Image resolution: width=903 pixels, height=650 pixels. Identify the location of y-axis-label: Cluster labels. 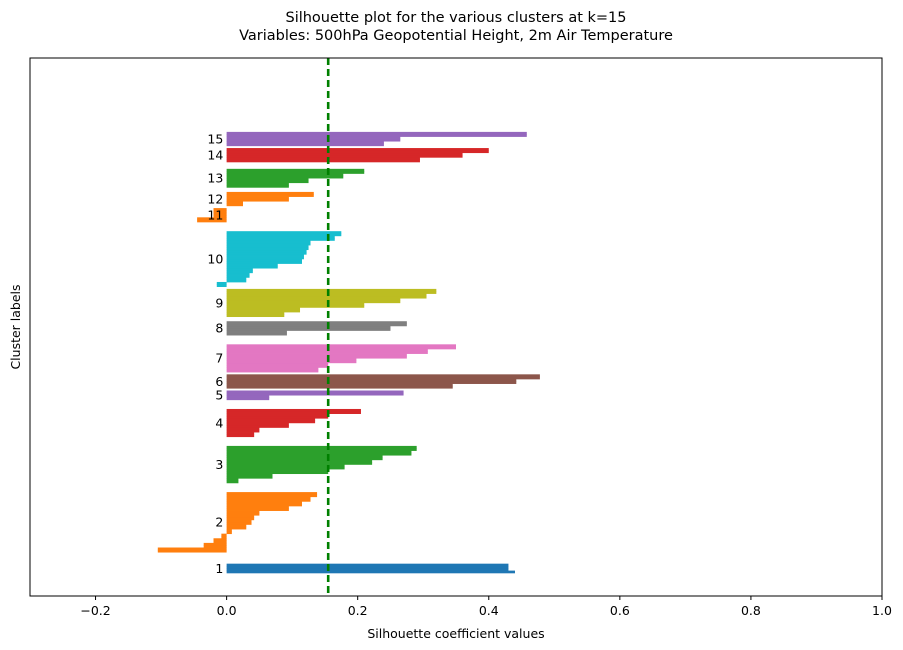
(15, 326).